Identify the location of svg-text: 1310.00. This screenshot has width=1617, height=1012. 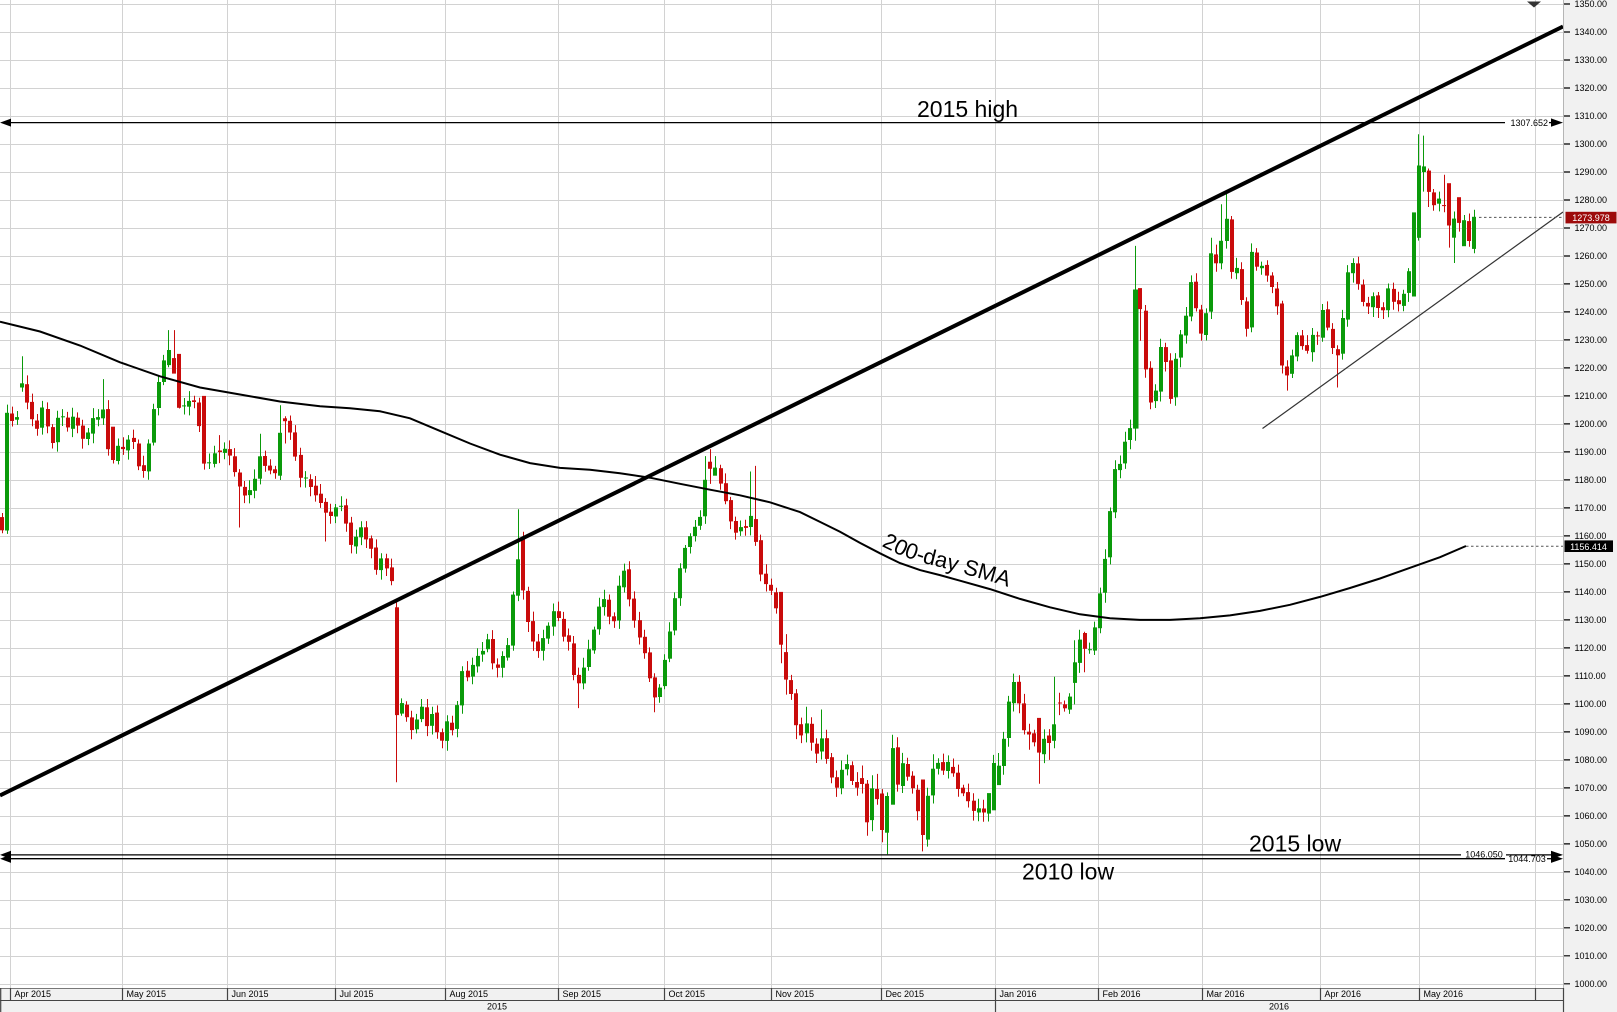
(1591, 116).